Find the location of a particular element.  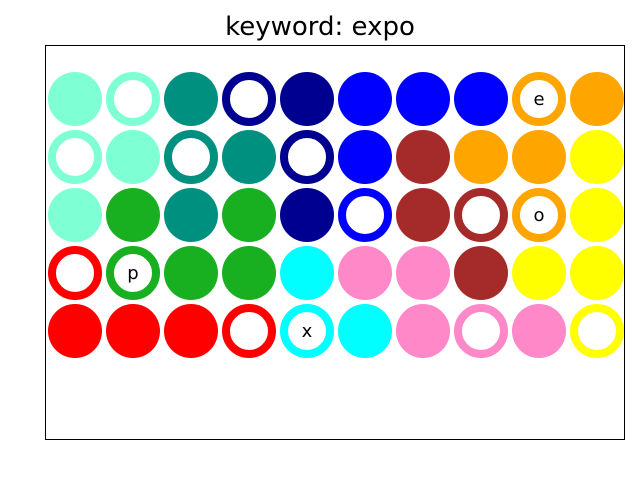

grid-cell-r1-c4 is located at coordinates (249, 99).